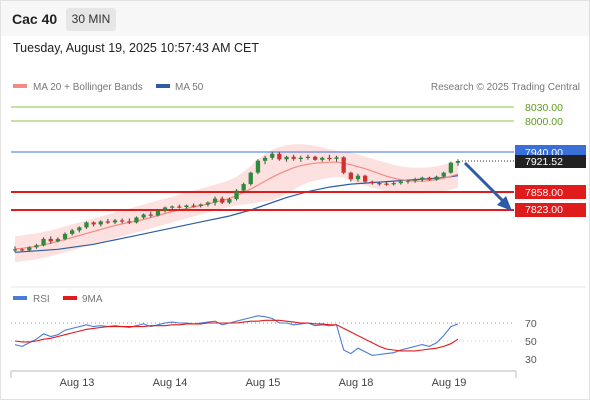 The height and width of the screenshot is (400, 590). I want to click on rsi-ma-line, so click(236, 335).